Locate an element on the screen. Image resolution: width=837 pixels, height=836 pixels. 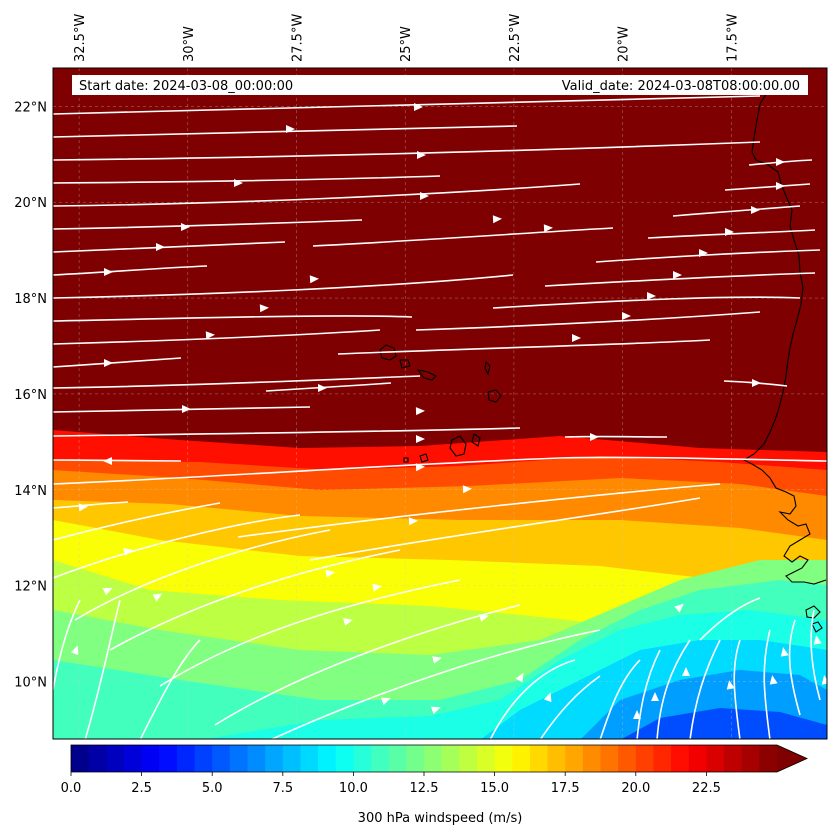
lon-tick-label: 22.5°W is located at coordinates (515, 38).